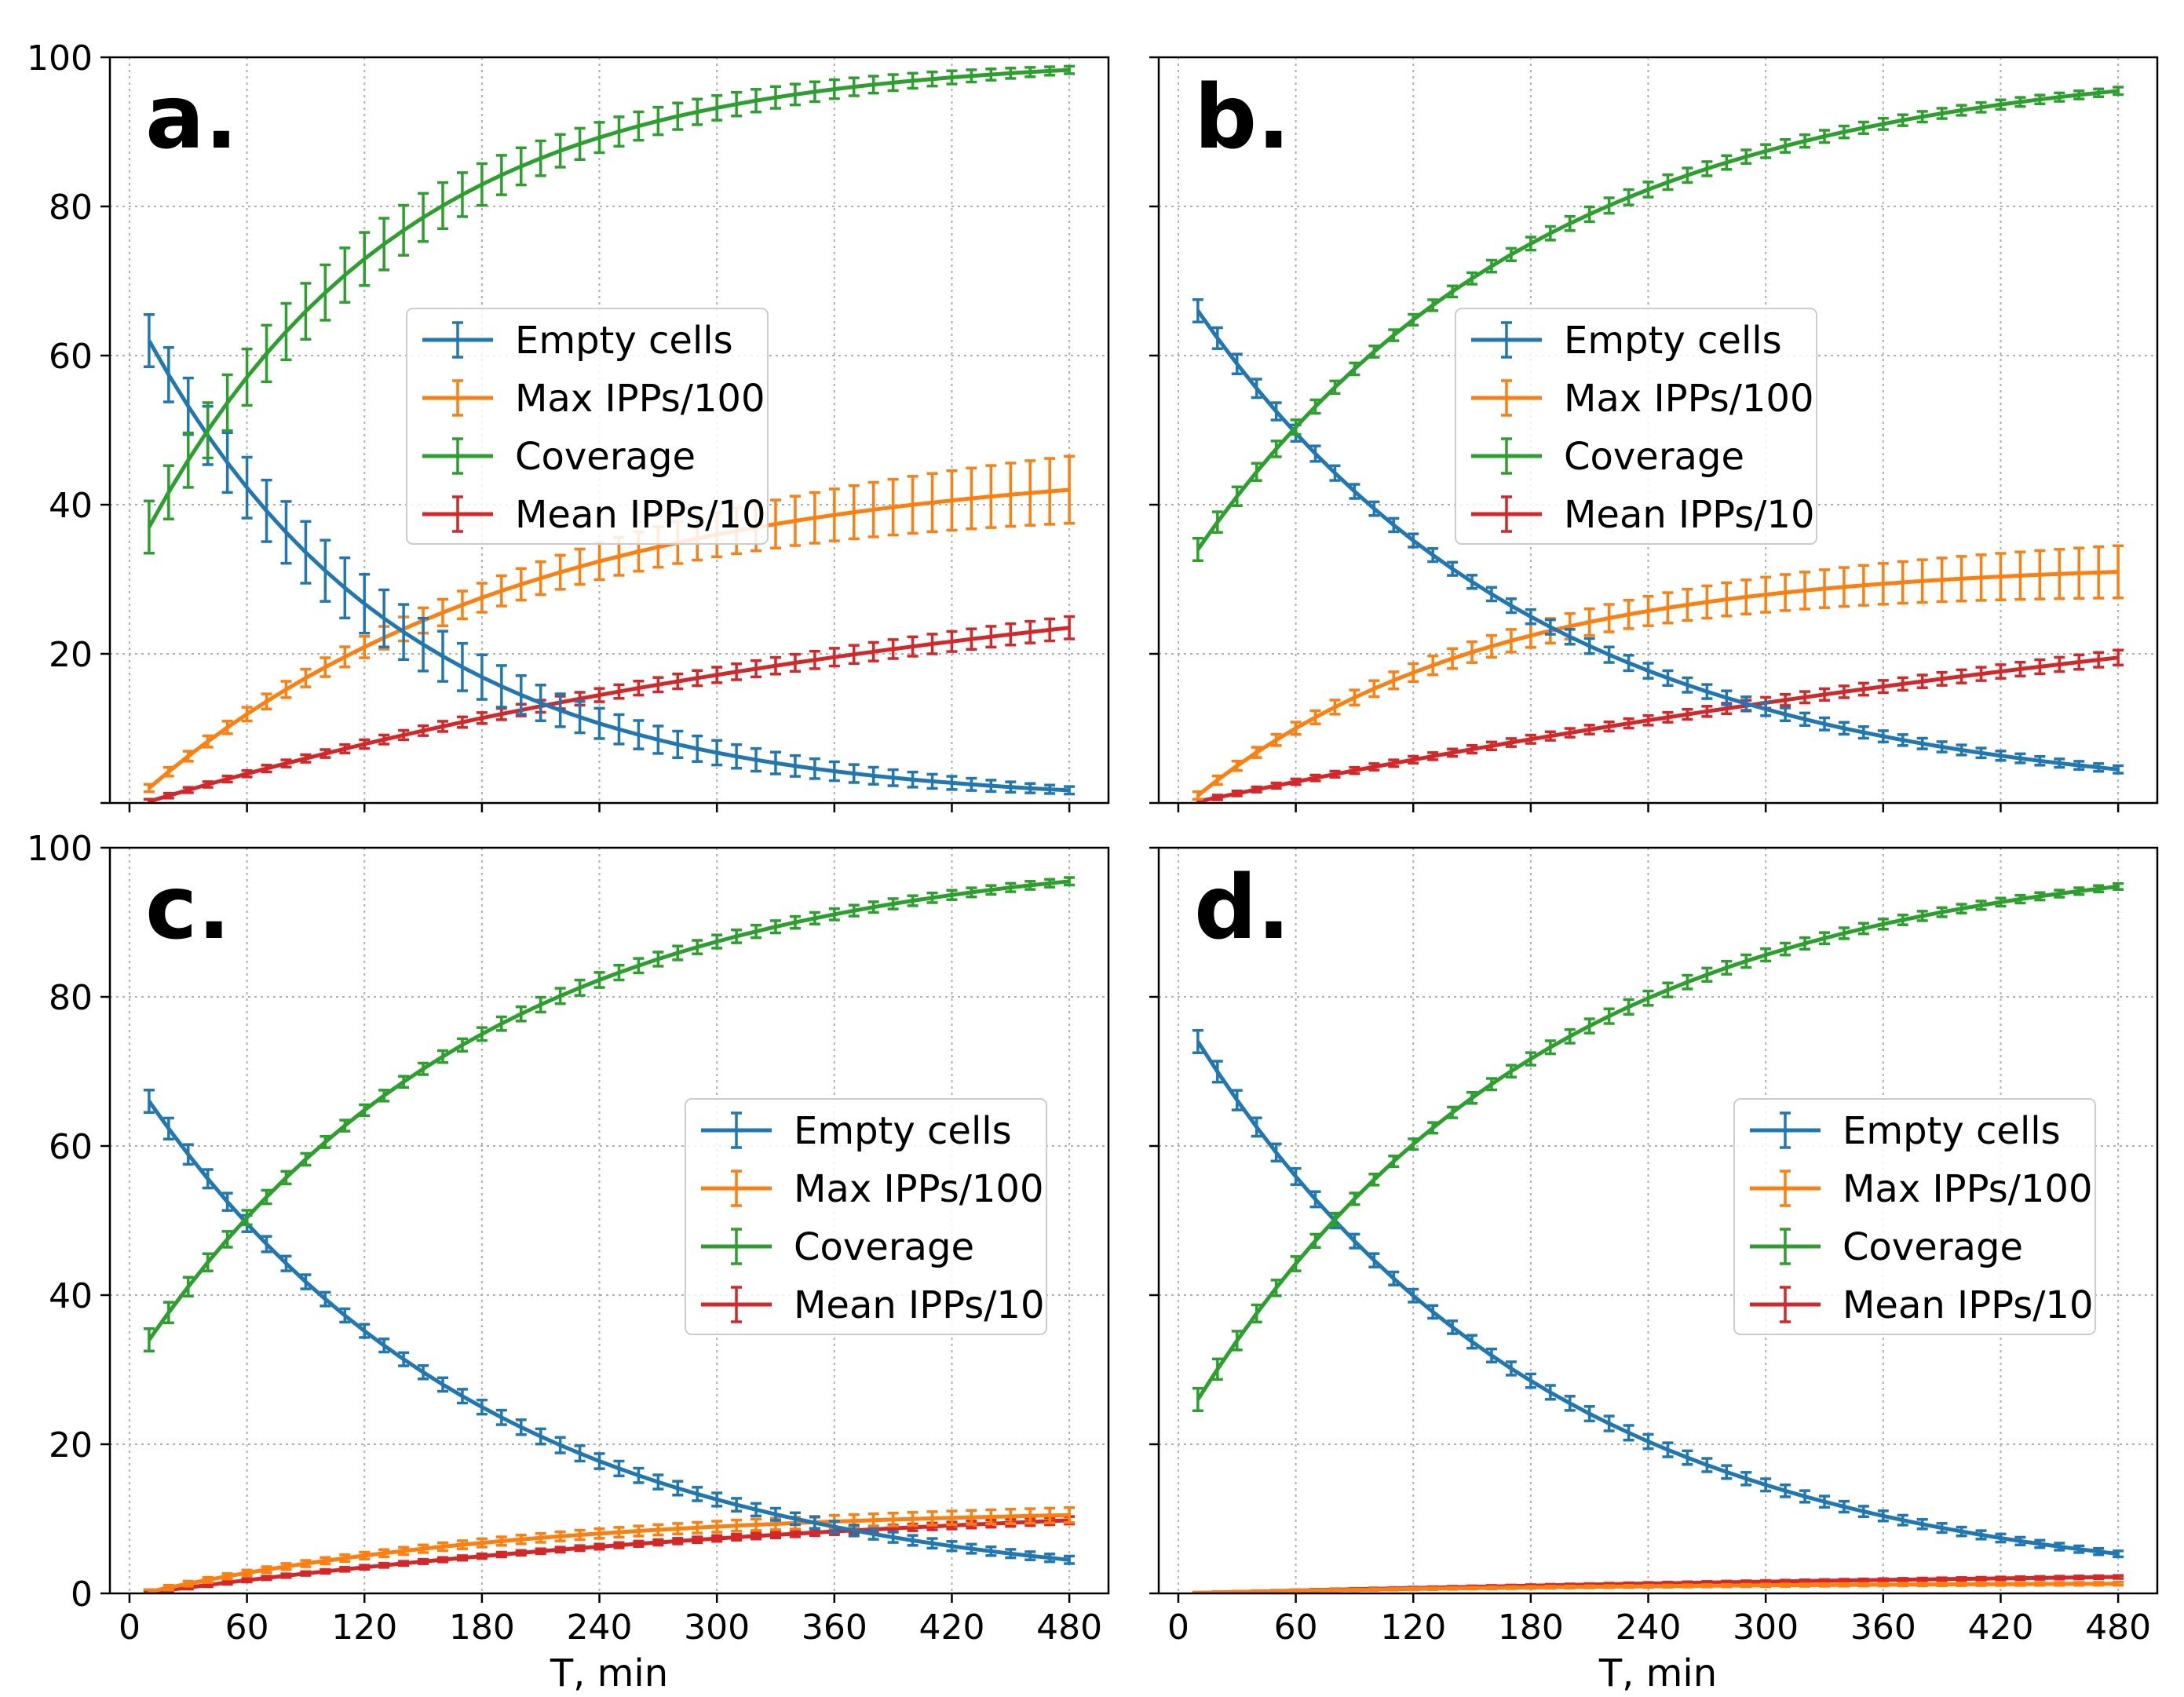 The height and width of the screenshot is (1697, 2184). I want to click on x-tick-label: 60, so click(1296, 1628).